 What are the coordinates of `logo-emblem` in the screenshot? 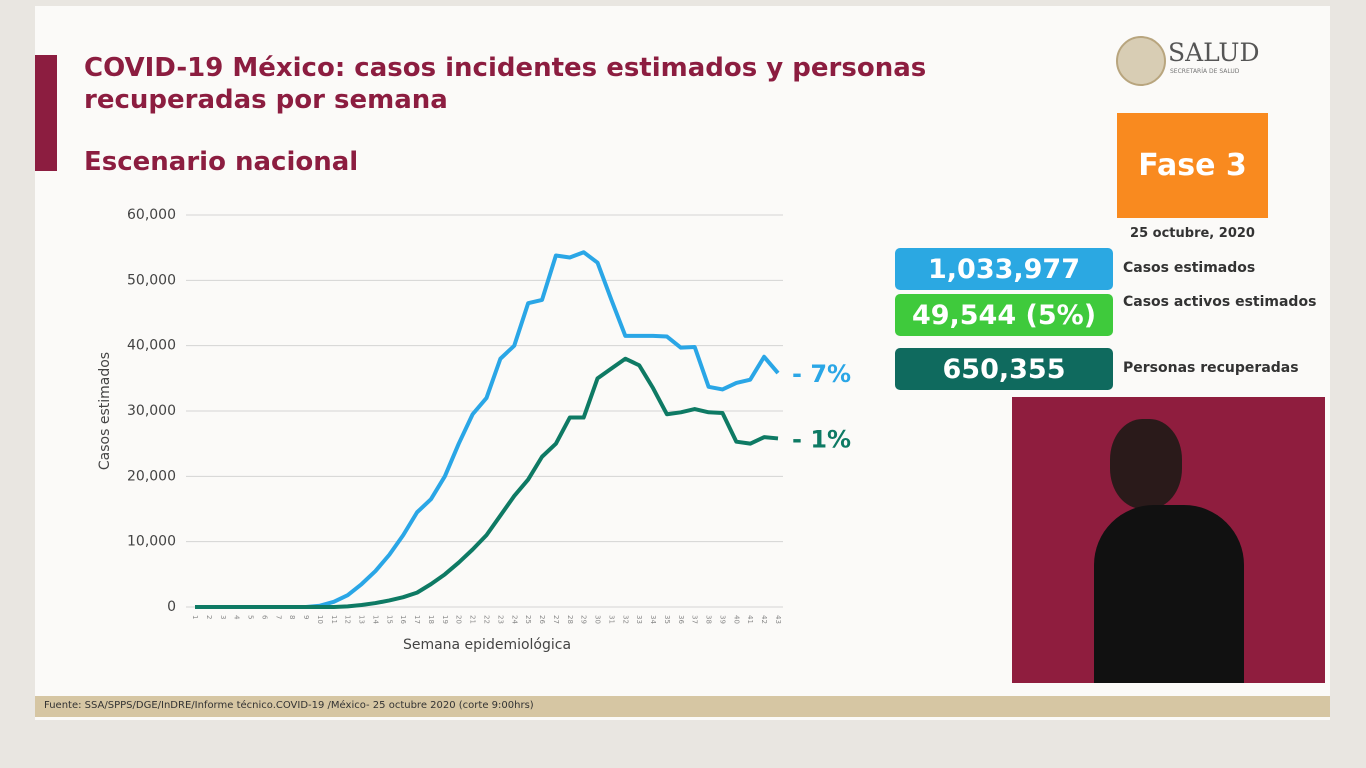 It's located at (1141, 61).